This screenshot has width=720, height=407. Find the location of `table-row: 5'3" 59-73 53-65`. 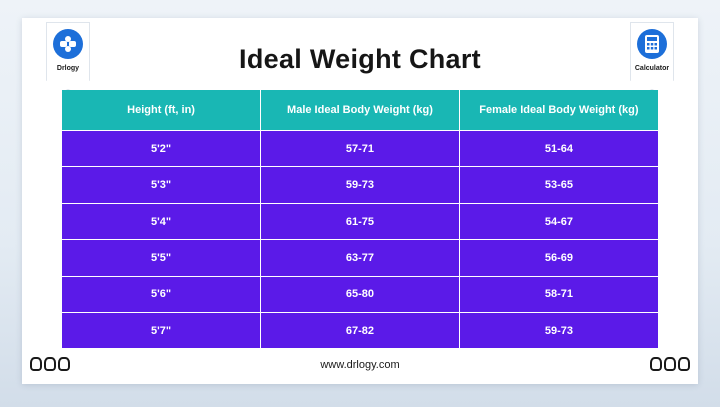

table-row: 5'3" 59-73 53-65 is located at coordinates (360, 185).